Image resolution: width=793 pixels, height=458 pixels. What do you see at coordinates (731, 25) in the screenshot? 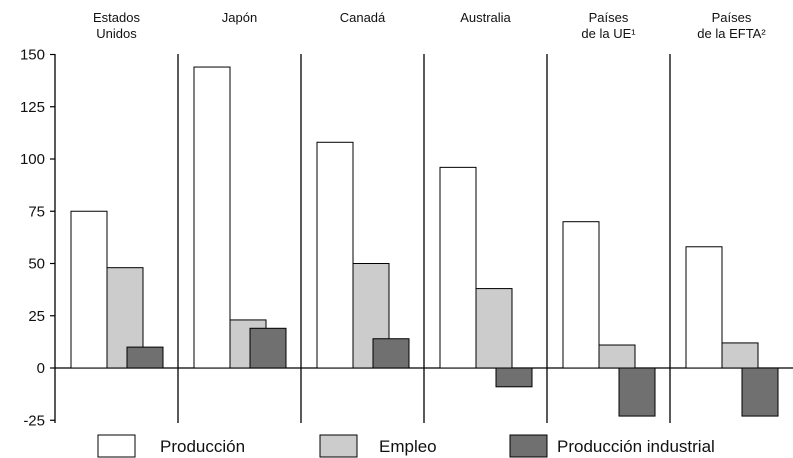
I see `category-label: Países de la EFTA²` at bounding box center [731, 25].